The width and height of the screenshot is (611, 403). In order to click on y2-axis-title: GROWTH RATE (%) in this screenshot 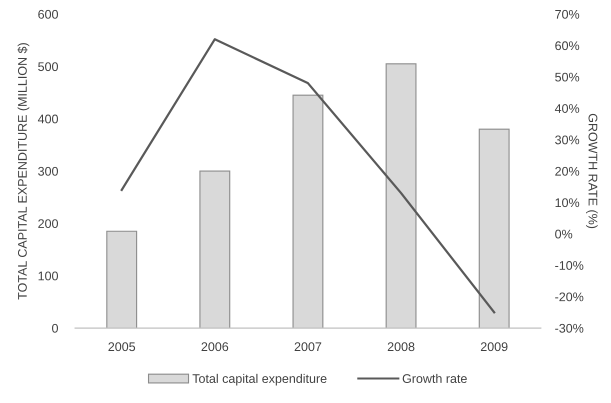, I will do `click(592, 171)`.